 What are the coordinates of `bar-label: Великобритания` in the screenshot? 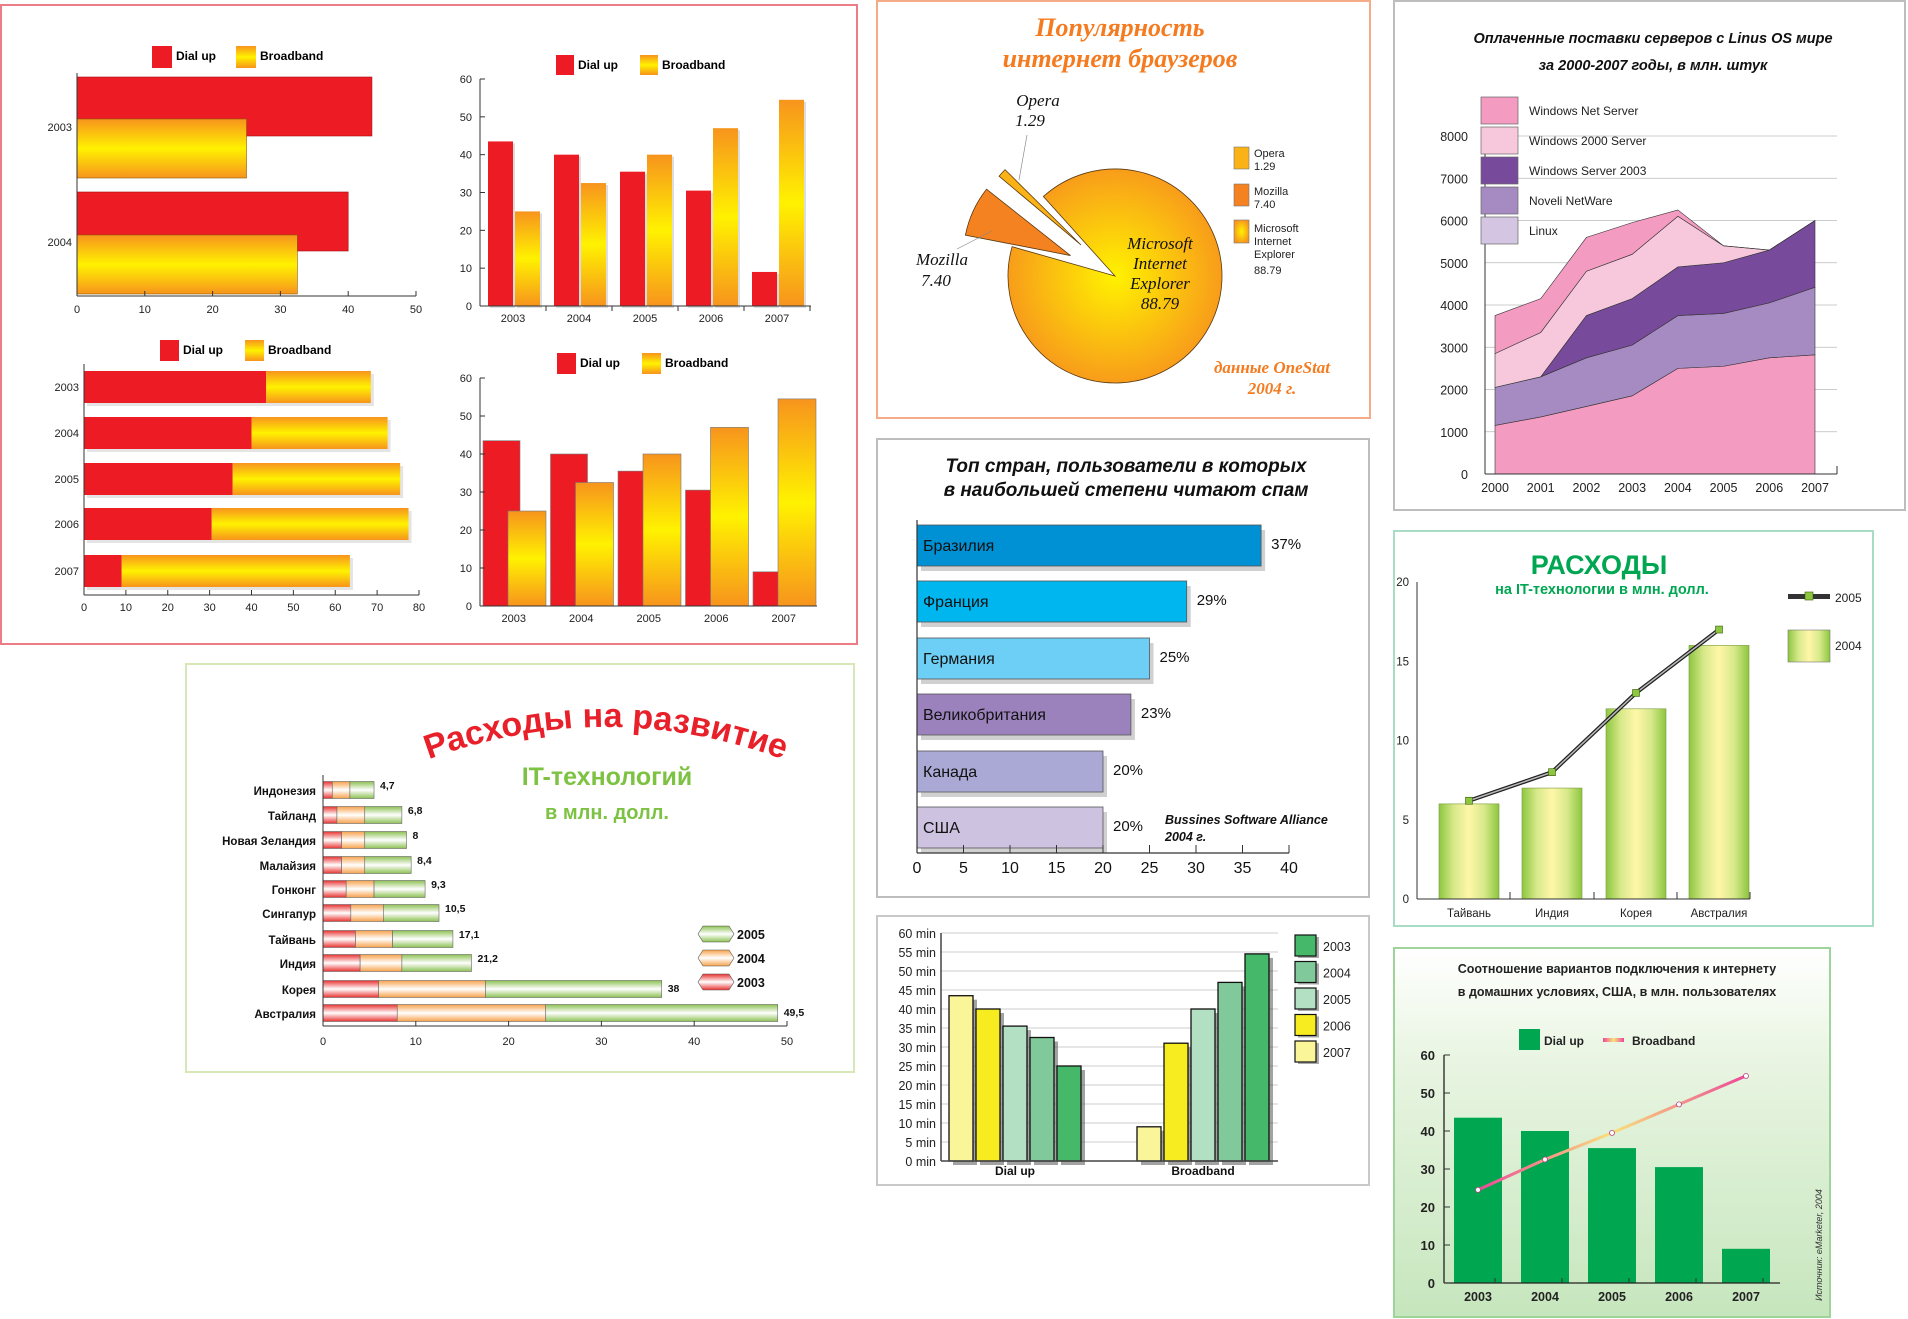 It's located at (984, 715).